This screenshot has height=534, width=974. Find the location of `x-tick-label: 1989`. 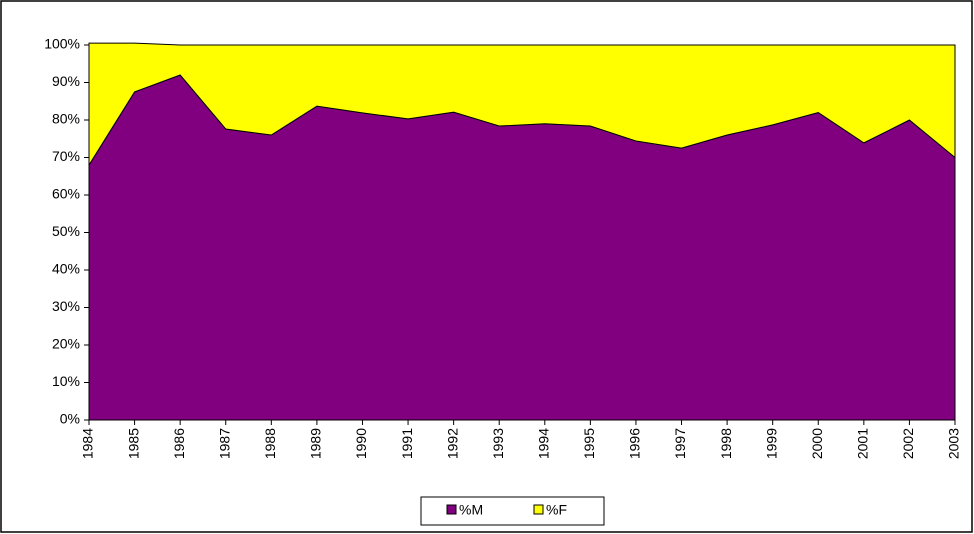

x-tick-label: 1989 is located at coordinates (316, 443).